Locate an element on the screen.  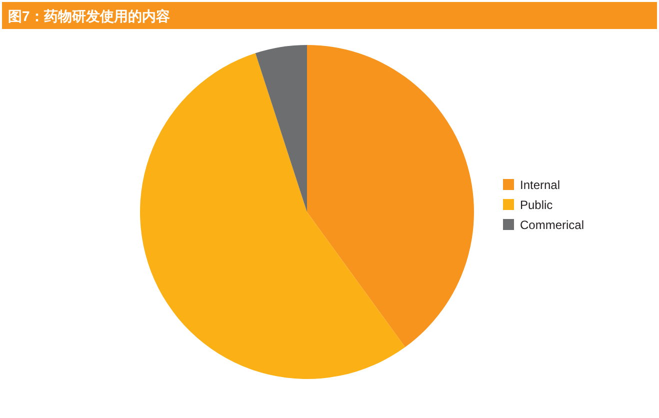
legend-label: Commerical is located at coordinates (552, 225).